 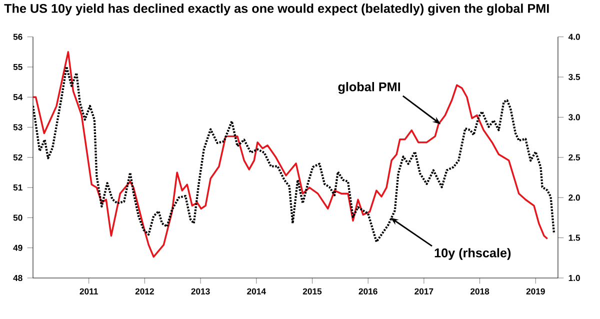 I want to click on annotation: 10y (rhscale), so click(x=472, y=254).